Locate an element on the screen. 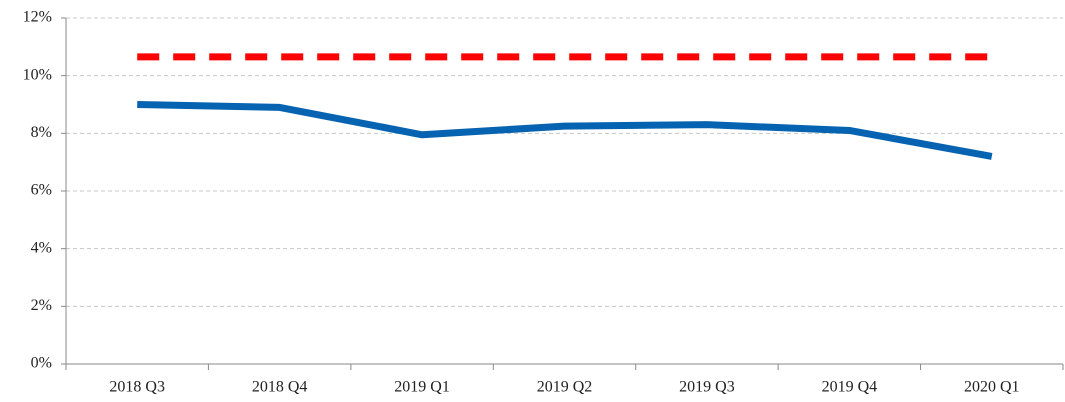 This screenshot has width=1065, height=402. y-tick-label: 0% is located at coordinates (41, 363).